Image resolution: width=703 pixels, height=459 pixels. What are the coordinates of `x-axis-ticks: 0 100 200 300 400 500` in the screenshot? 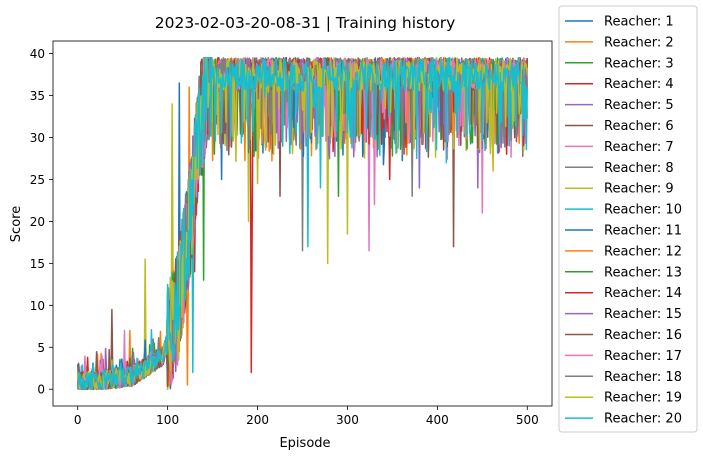 It's located at (306, 416).